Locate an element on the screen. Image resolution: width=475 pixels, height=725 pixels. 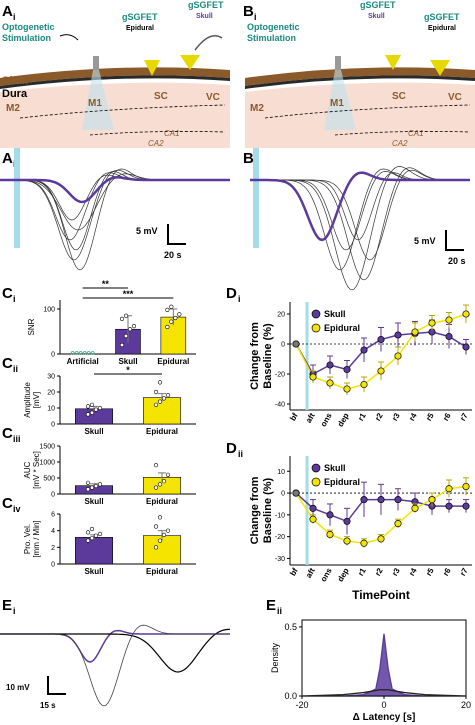
skull-layer is located at coordinates (115, 76).